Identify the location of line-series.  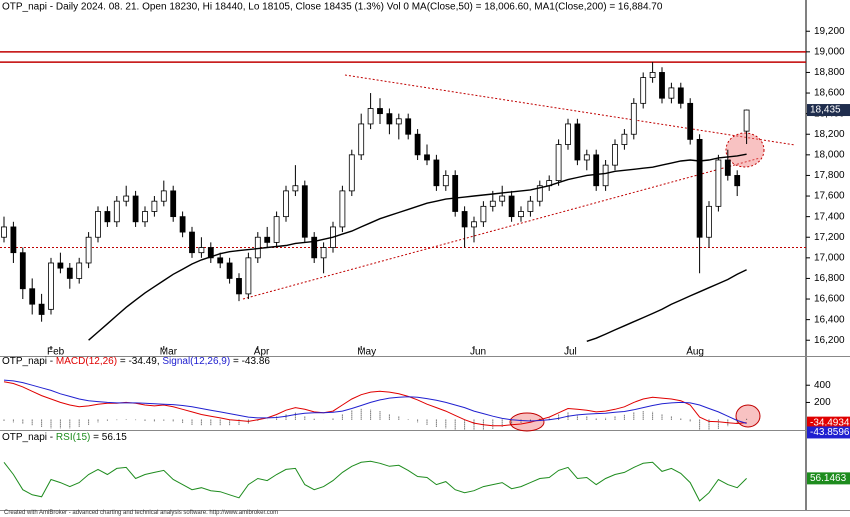
(375, 401).